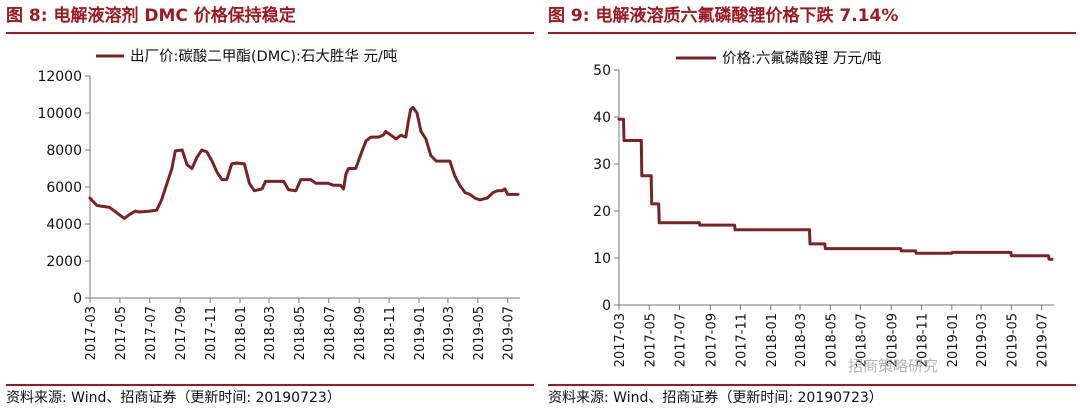 The height and width of the screenshot is (417, 1080). What do you see at coordinates (602, 259) in the screenshot?
I see `y-tick-label: 10` at bounding box center [602, 259].